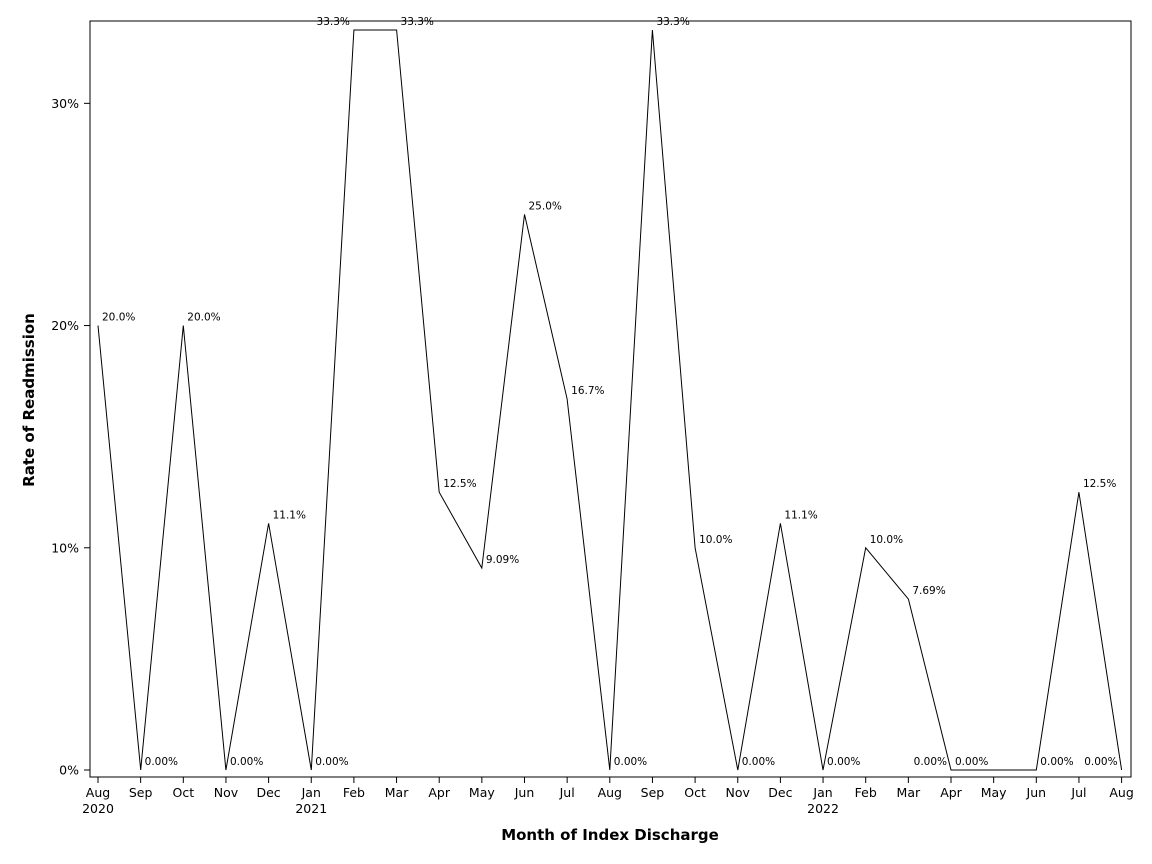 The width and height of the screenshot is (1152, 864). I want to click on data-label: 25.0%, so click(545, 206).